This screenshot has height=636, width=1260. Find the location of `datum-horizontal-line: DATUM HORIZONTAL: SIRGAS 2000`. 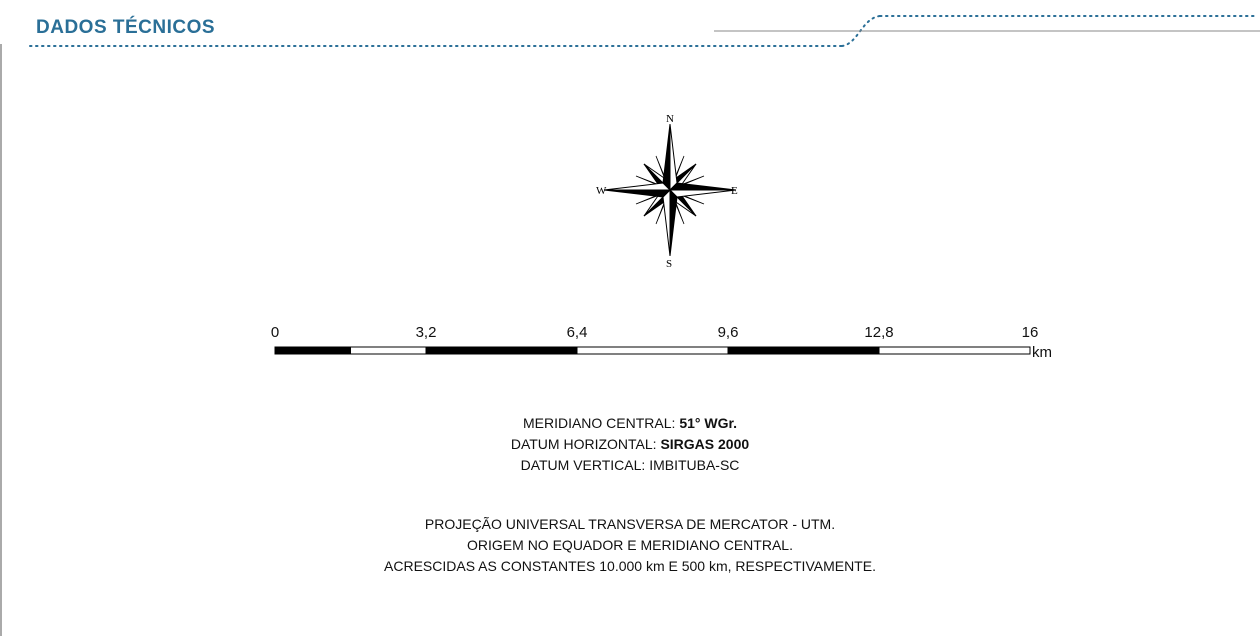

datum-horizontal-line: DATUM HORIZONTAL: SIRGAS 2000 is located at coordinates (630, 444).